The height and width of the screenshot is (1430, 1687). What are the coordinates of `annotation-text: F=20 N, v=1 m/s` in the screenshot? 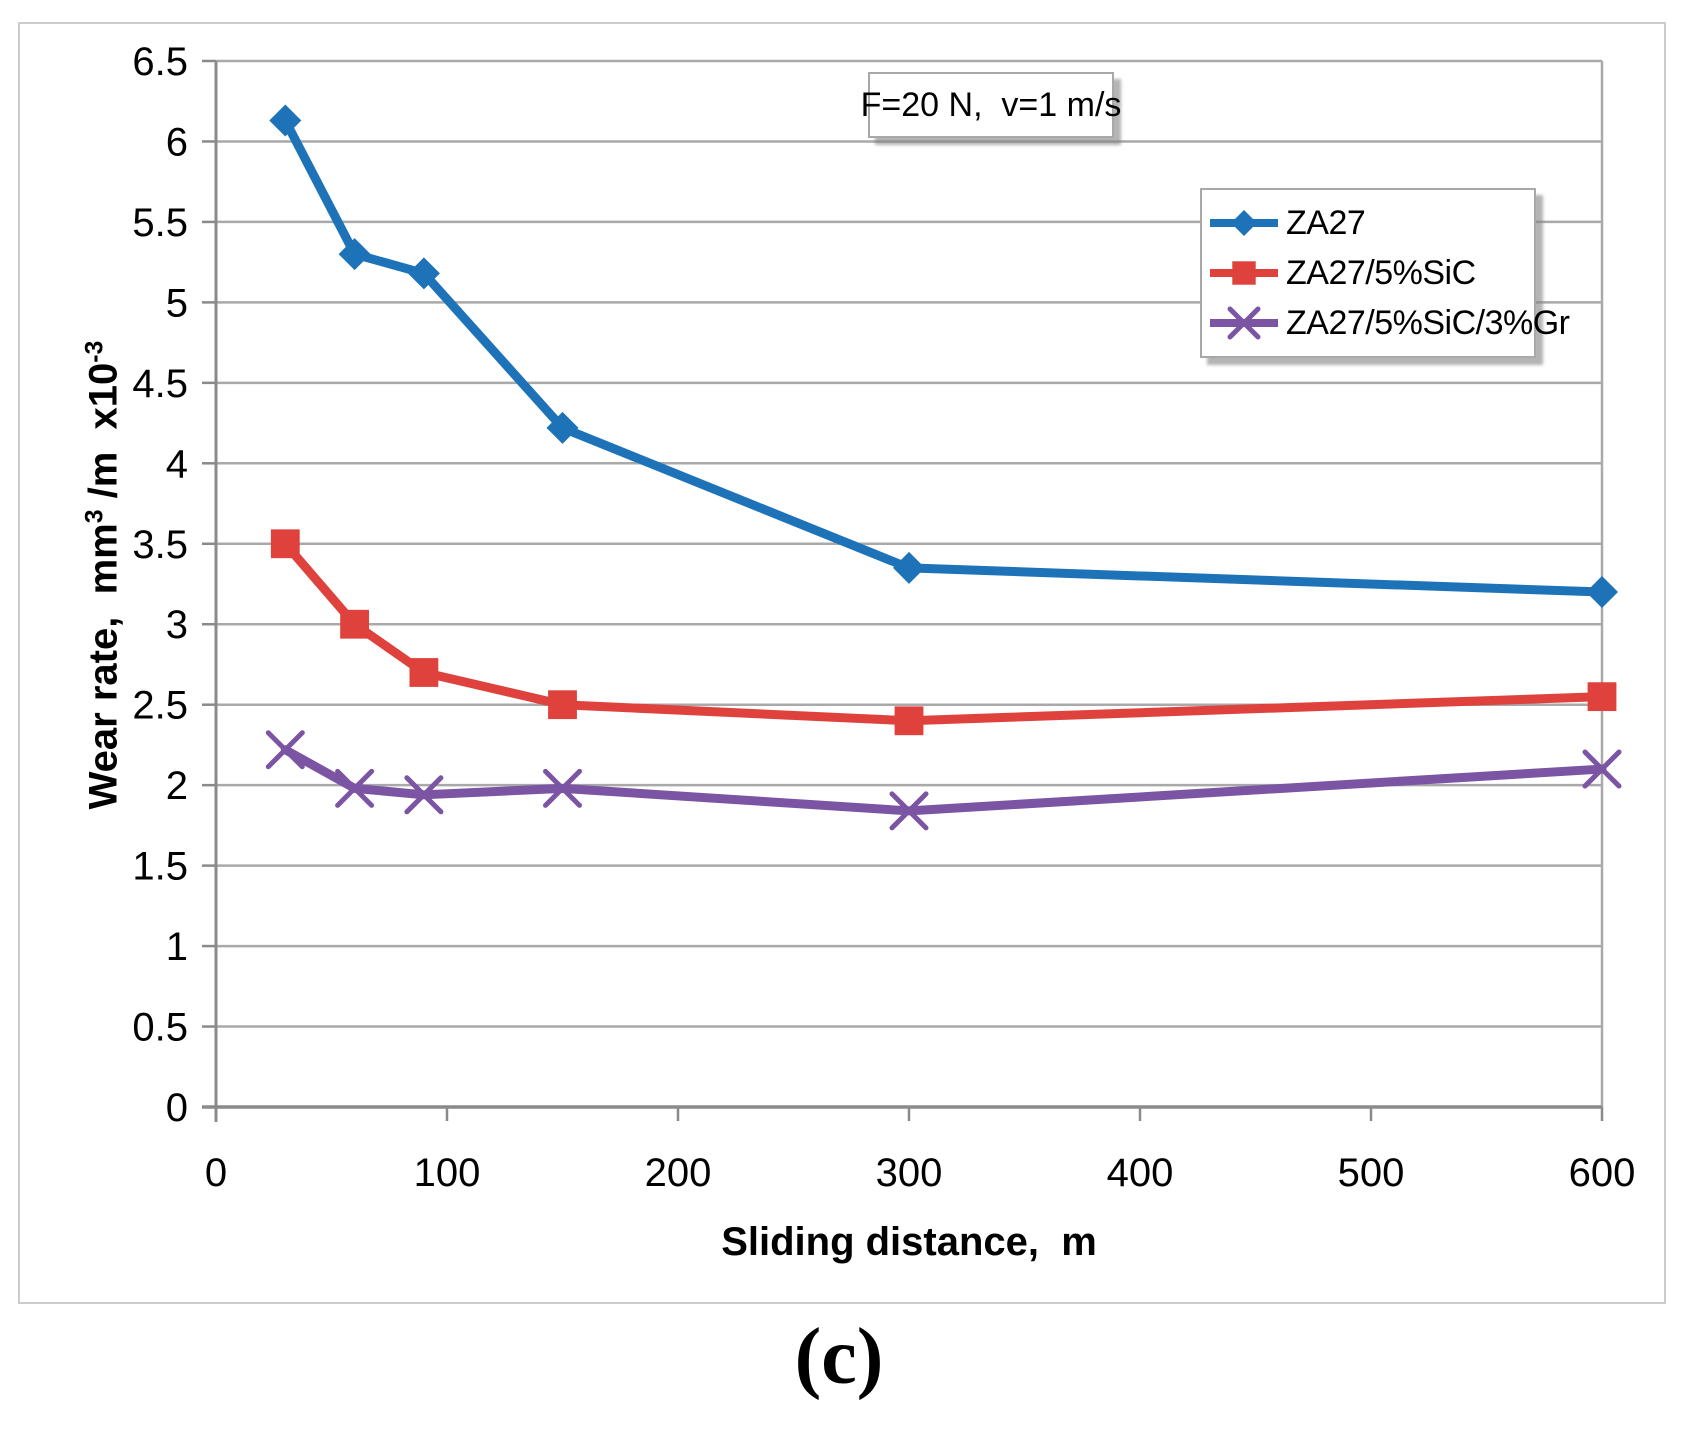 It's located at (991, 104).